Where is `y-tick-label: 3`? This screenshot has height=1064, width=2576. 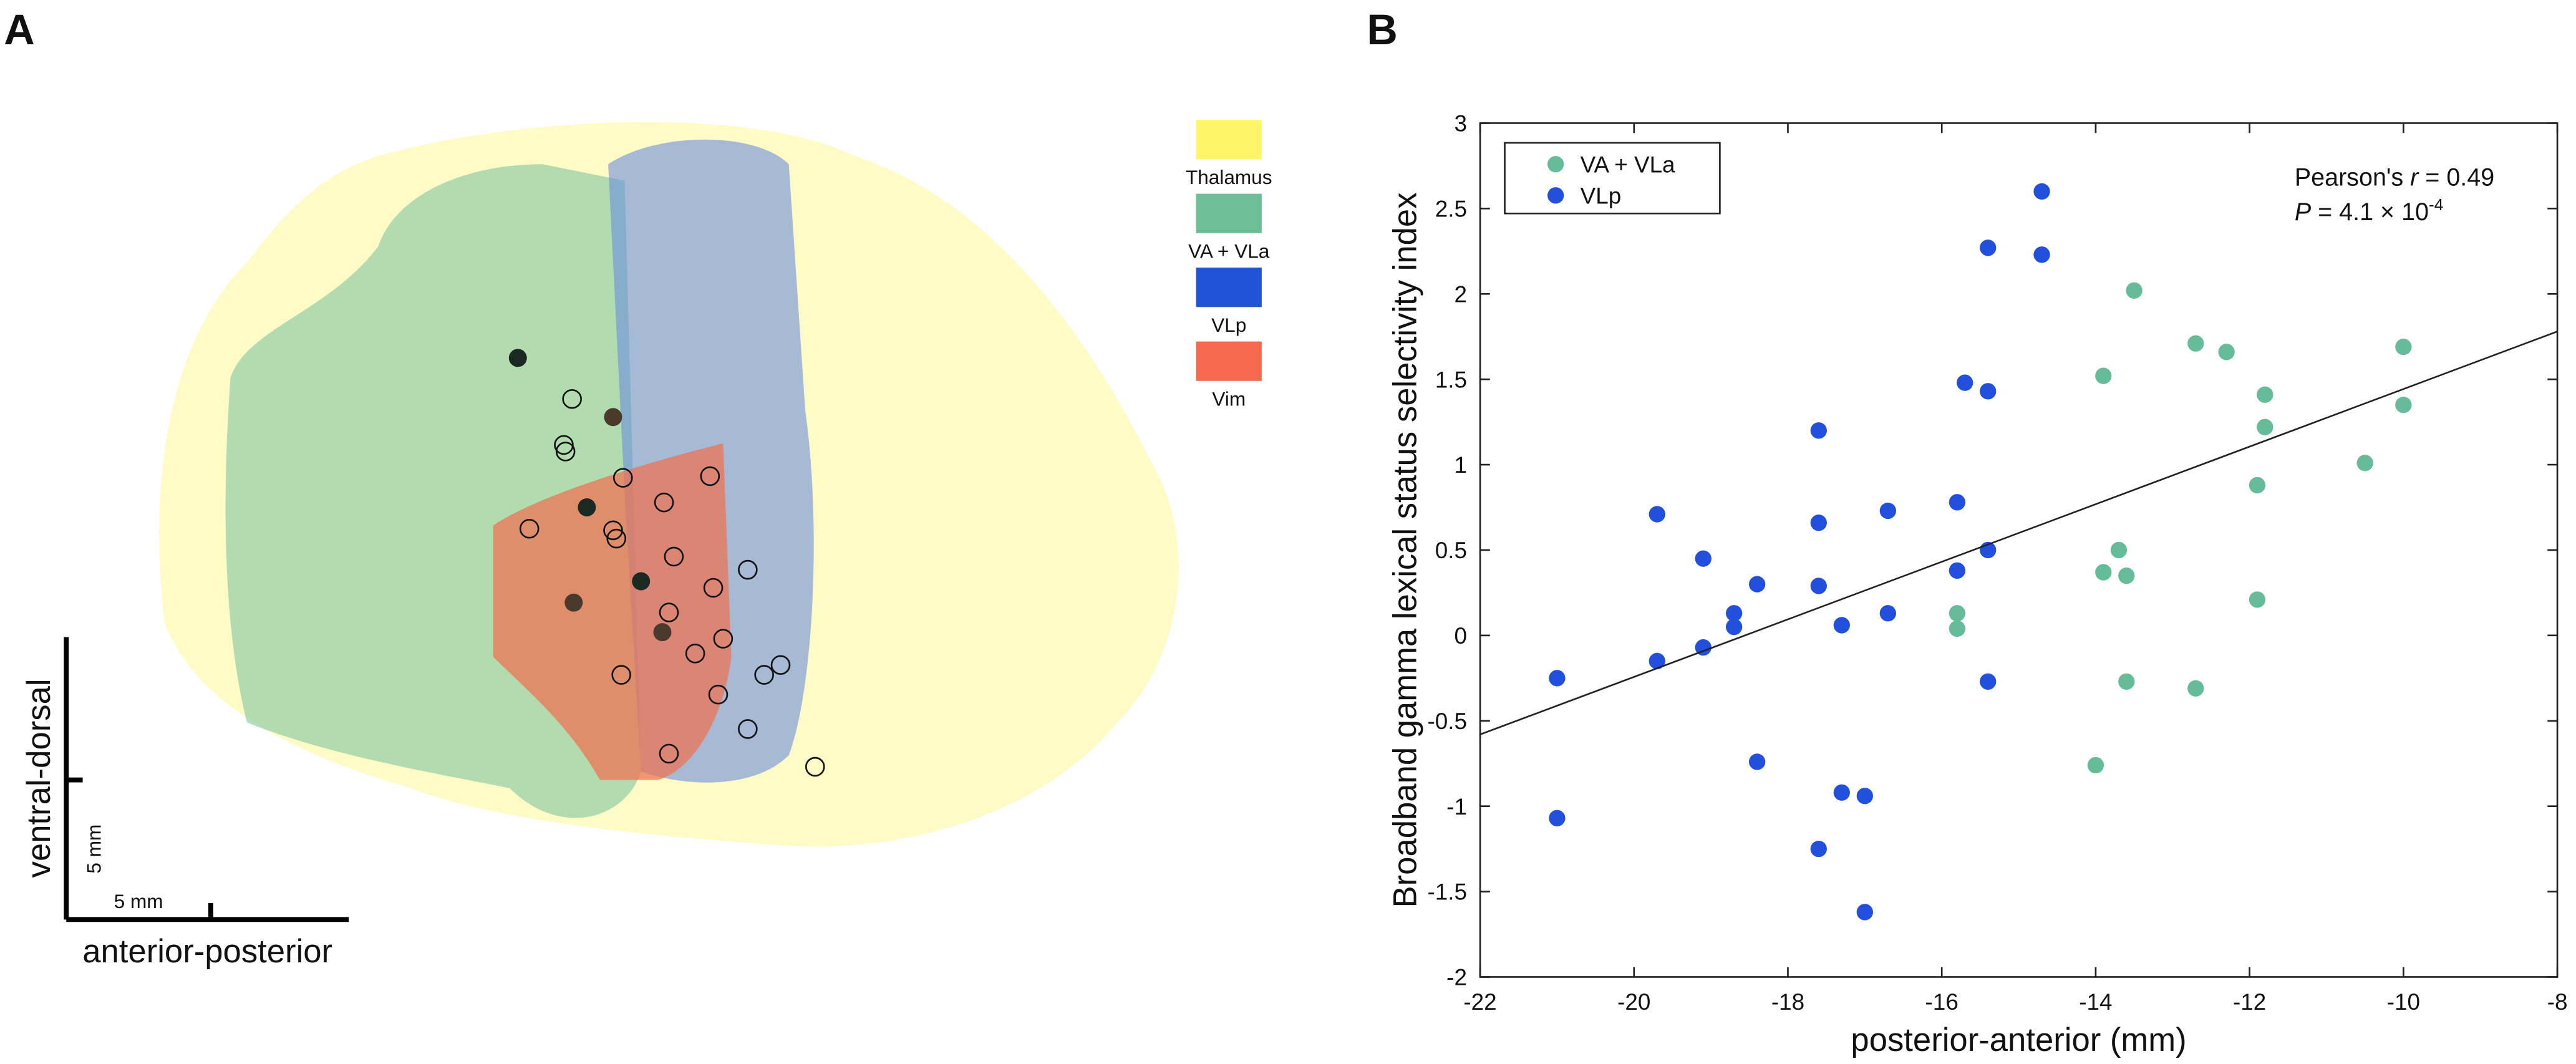 y-tick-label: 3 is located at coordinates (1460, 124).